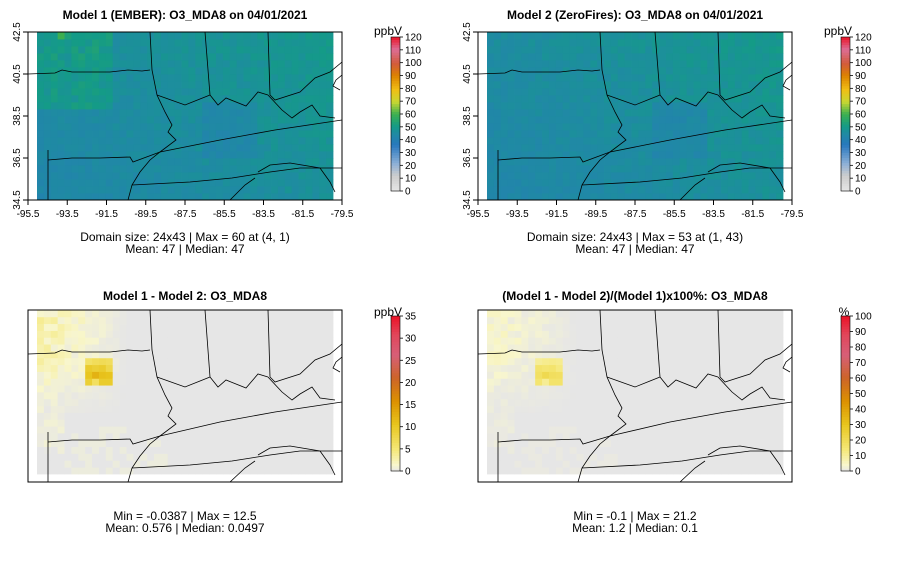 Image resolution: width=900 pixels, height=561 pixels. Describe the element at coordinates (411, 140) in the screenshot. I see `legend-tick-label: 40` at that location.